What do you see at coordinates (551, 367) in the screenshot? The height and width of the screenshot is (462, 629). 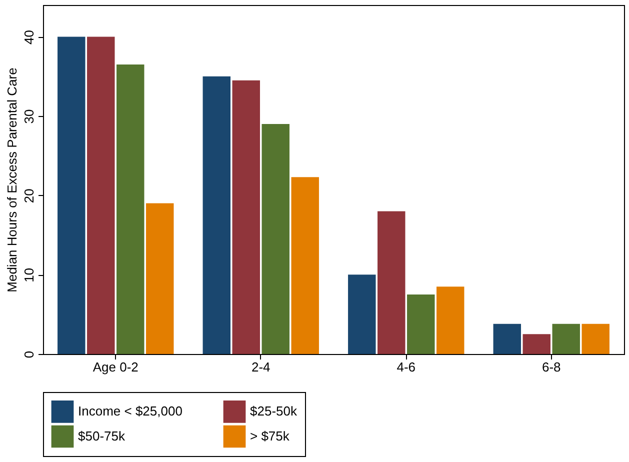 I see `x-tick-label: 6-8` at bounding box center [551, 367].